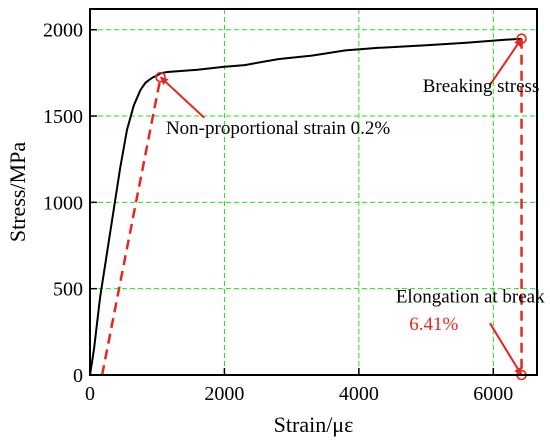  I want to click on x-tick-label: 2000, so click(224, 394).